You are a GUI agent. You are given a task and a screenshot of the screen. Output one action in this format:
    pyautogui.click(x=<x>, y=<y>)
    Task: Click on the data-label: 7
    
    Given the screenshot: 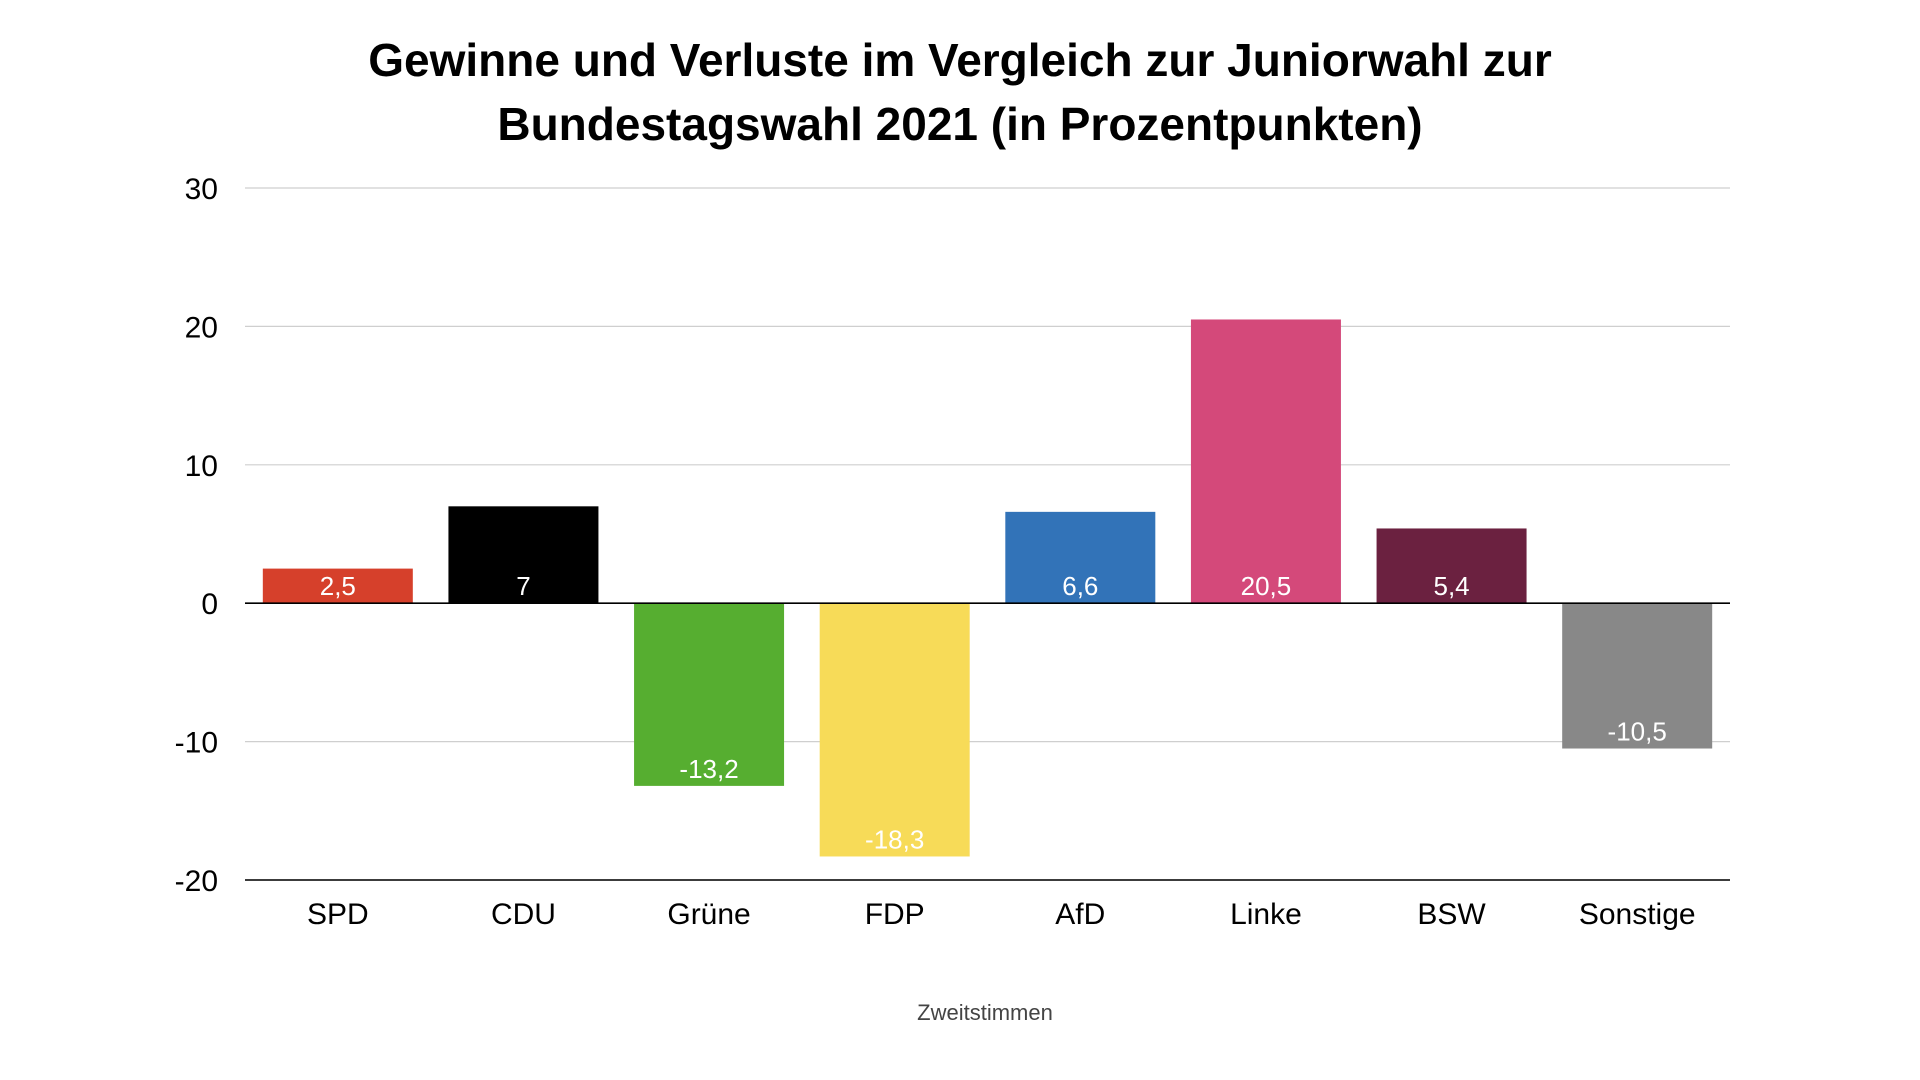 What is the action you would take?
    pyautogui.click(x=523, y=586)
    